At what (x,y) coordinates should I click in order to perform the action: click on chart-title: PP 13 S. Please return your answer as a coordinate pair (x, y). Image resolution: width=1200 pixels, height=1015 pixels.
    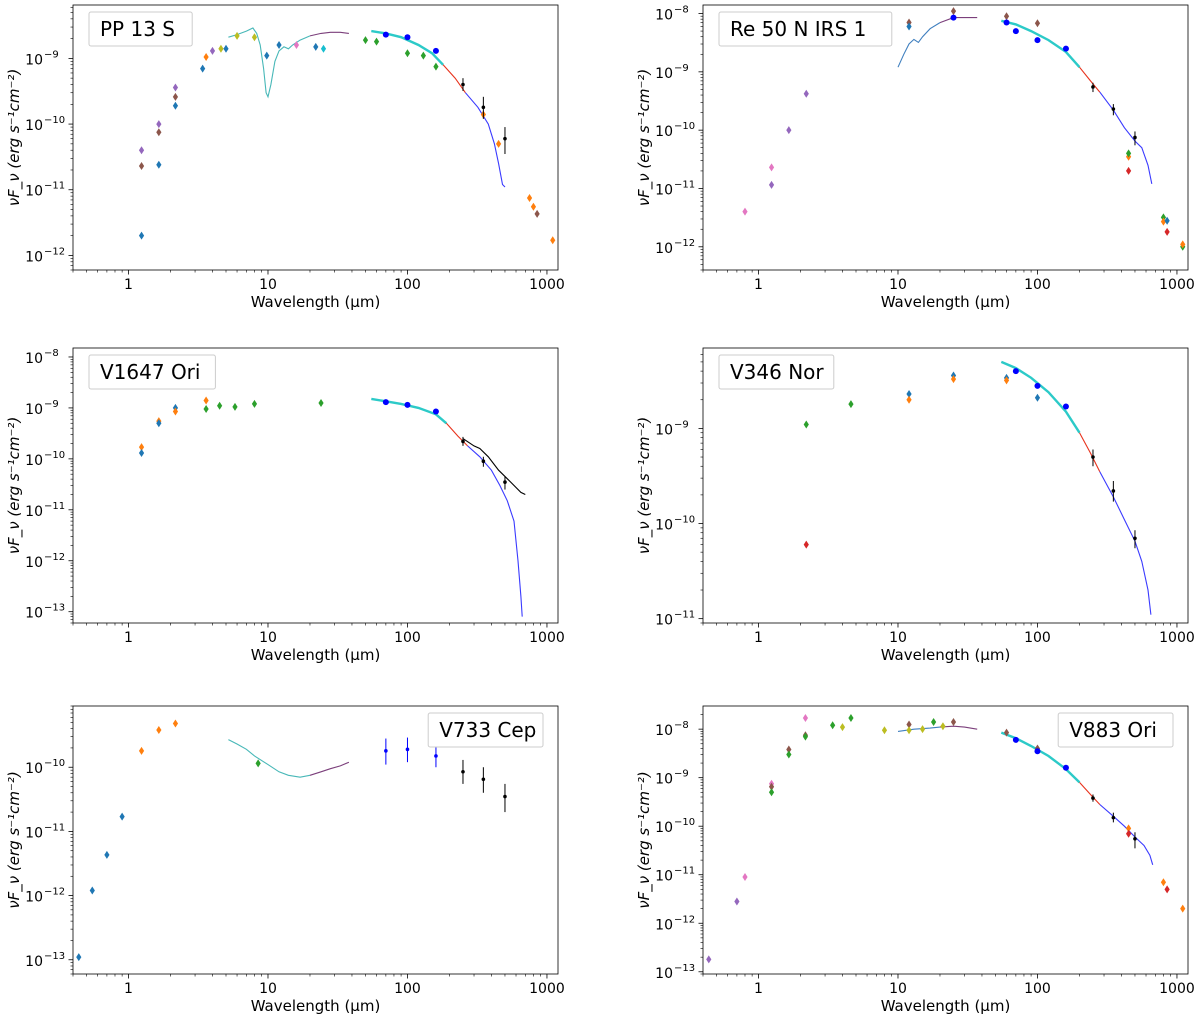
    Looking at the image, I should click on (137, 29).